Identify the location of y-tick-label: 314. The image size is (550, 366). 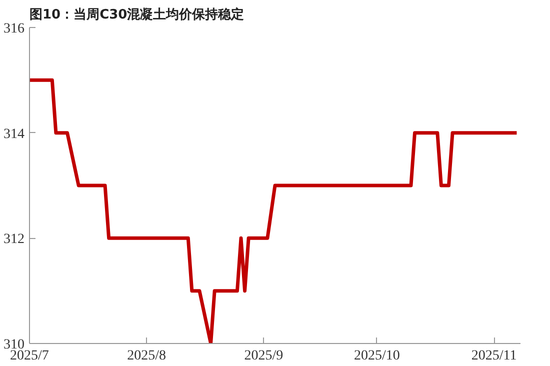
(14, 134).